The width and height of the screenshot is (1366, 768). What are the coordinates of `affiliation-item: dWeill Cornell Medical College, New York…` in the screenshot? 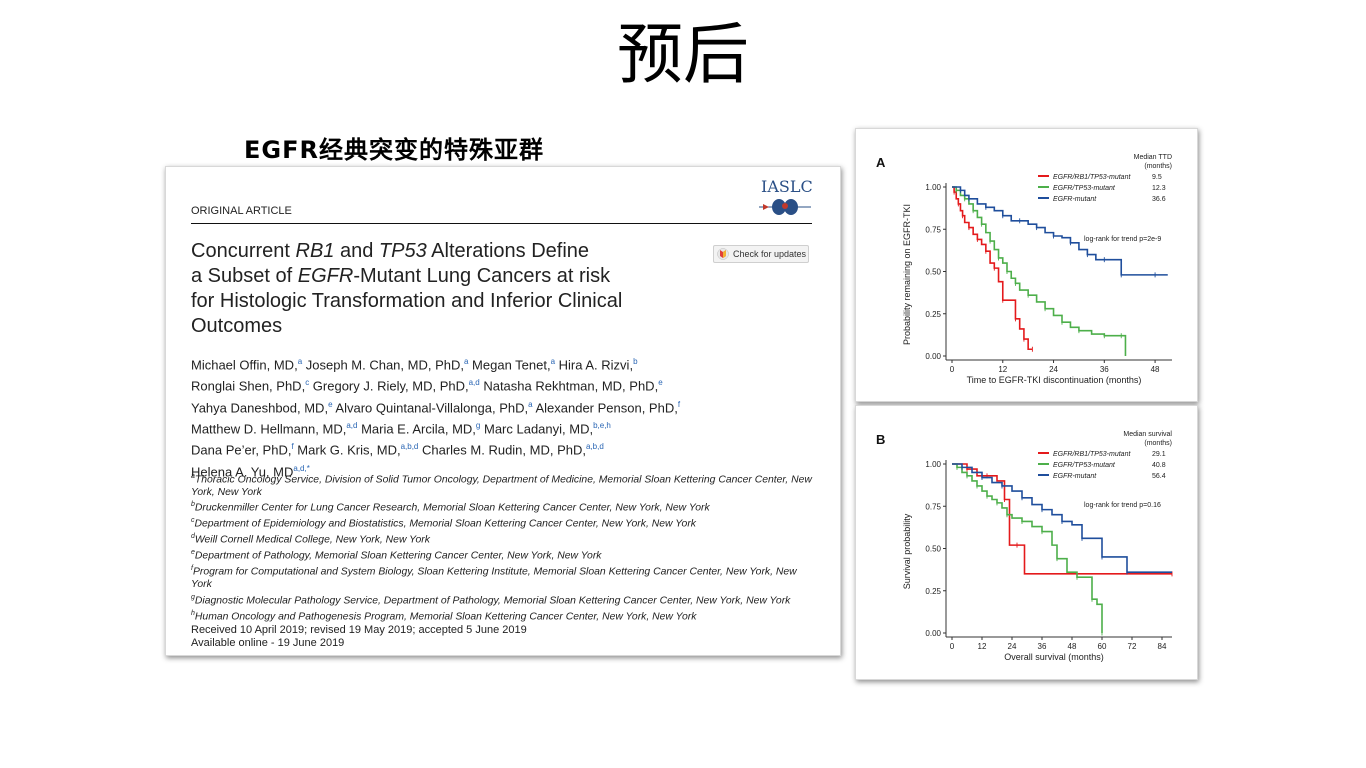 It's located at (503, 539).